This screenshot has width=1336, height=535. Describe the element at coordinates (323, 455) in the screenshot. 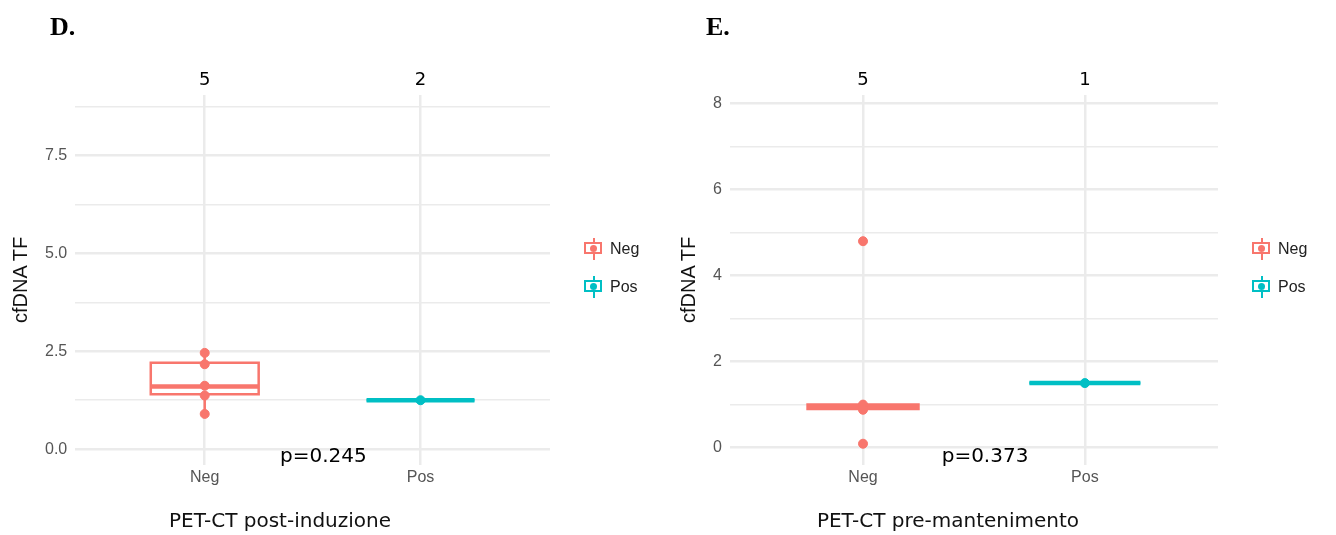

I see `annotation: p=0.245` at that location.